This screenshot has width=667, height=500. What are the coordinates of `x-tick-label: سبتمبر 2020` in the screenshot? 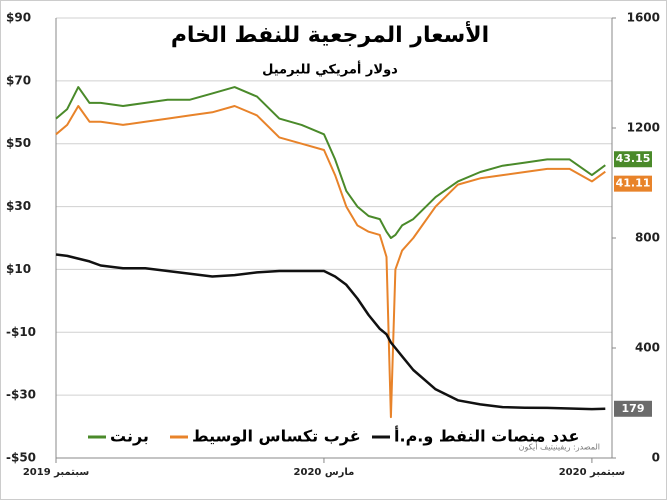 It's located at (592, 472).